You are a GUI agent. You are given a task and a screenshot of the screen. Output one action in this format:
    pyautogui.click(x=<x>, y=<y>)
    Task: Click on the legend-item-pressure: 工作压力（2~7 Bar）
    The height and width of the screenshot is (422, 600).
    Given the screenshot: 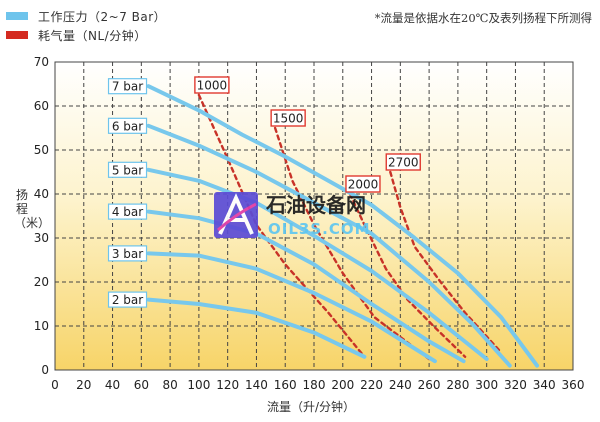 What is the action you would take?
    pyautogui.click(x=86, y=16)
    